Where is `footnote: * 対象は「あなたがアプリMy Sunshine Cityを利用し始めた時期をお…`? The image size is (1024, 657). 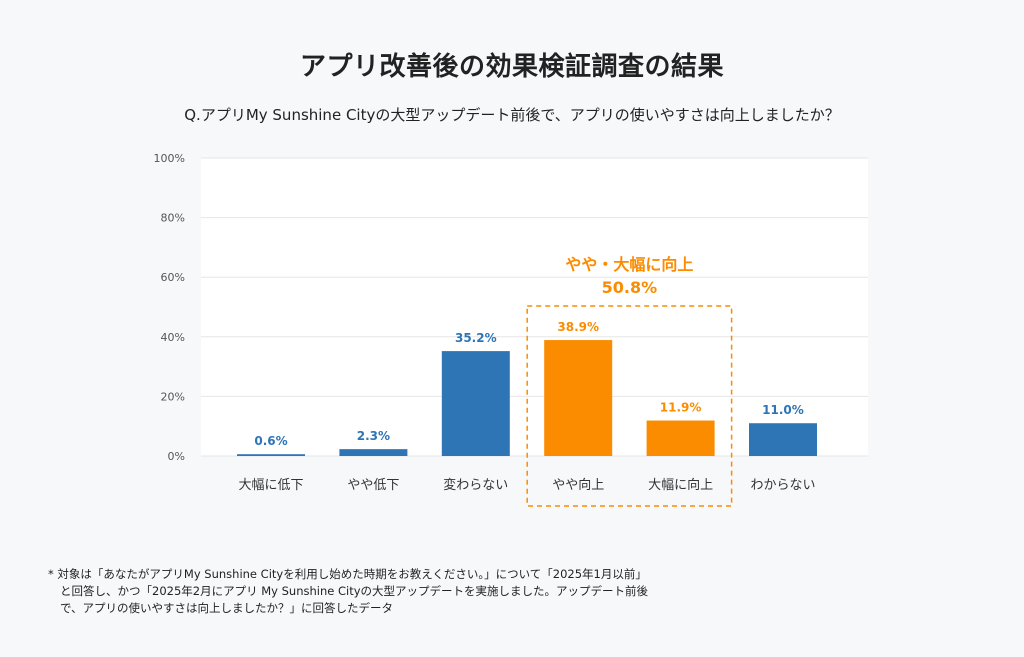
footnote: * 対象は「あなたがアプリMy Sunshine Cityを利用し始めた時期をお… is located at coordinates (358, 591).